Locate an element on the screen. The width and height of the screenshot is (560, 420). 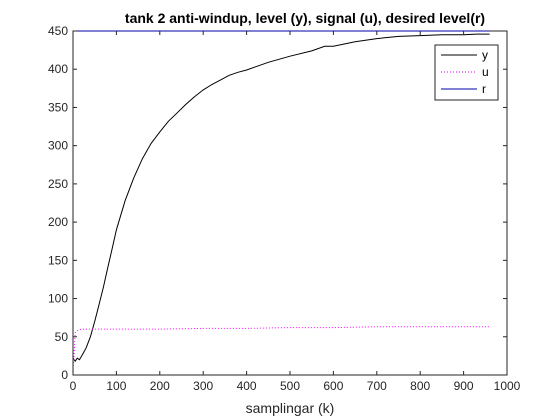
x-tick-label: 900 is located at coordinates (464, 386).